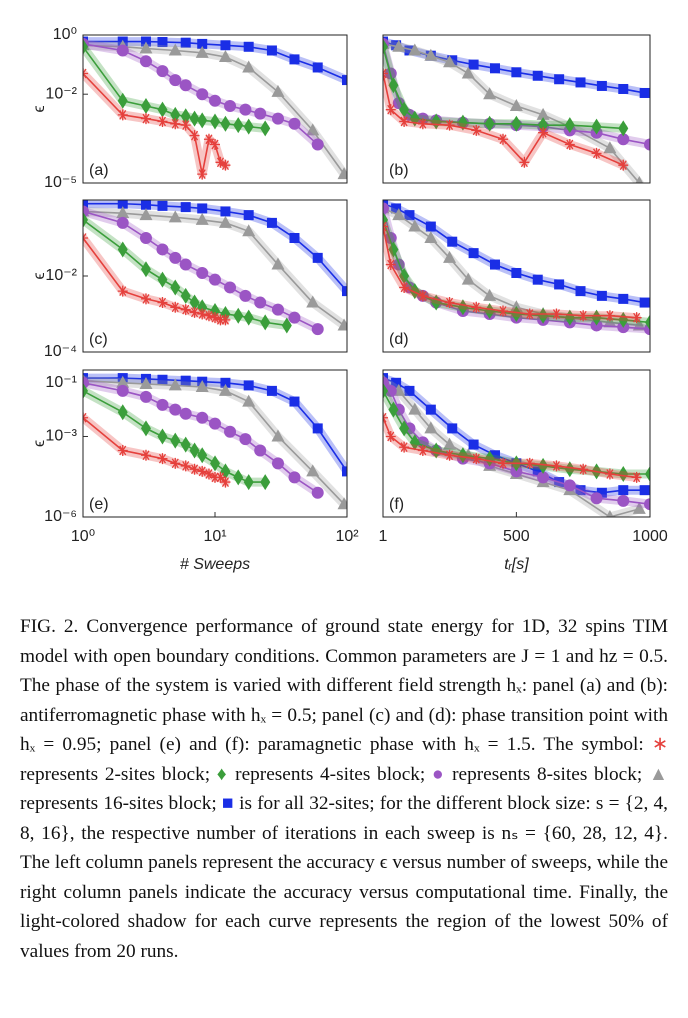 The image size is (688, 1018). I want to click on y-tick-label: 10⁻⁴, so click(60, 351).